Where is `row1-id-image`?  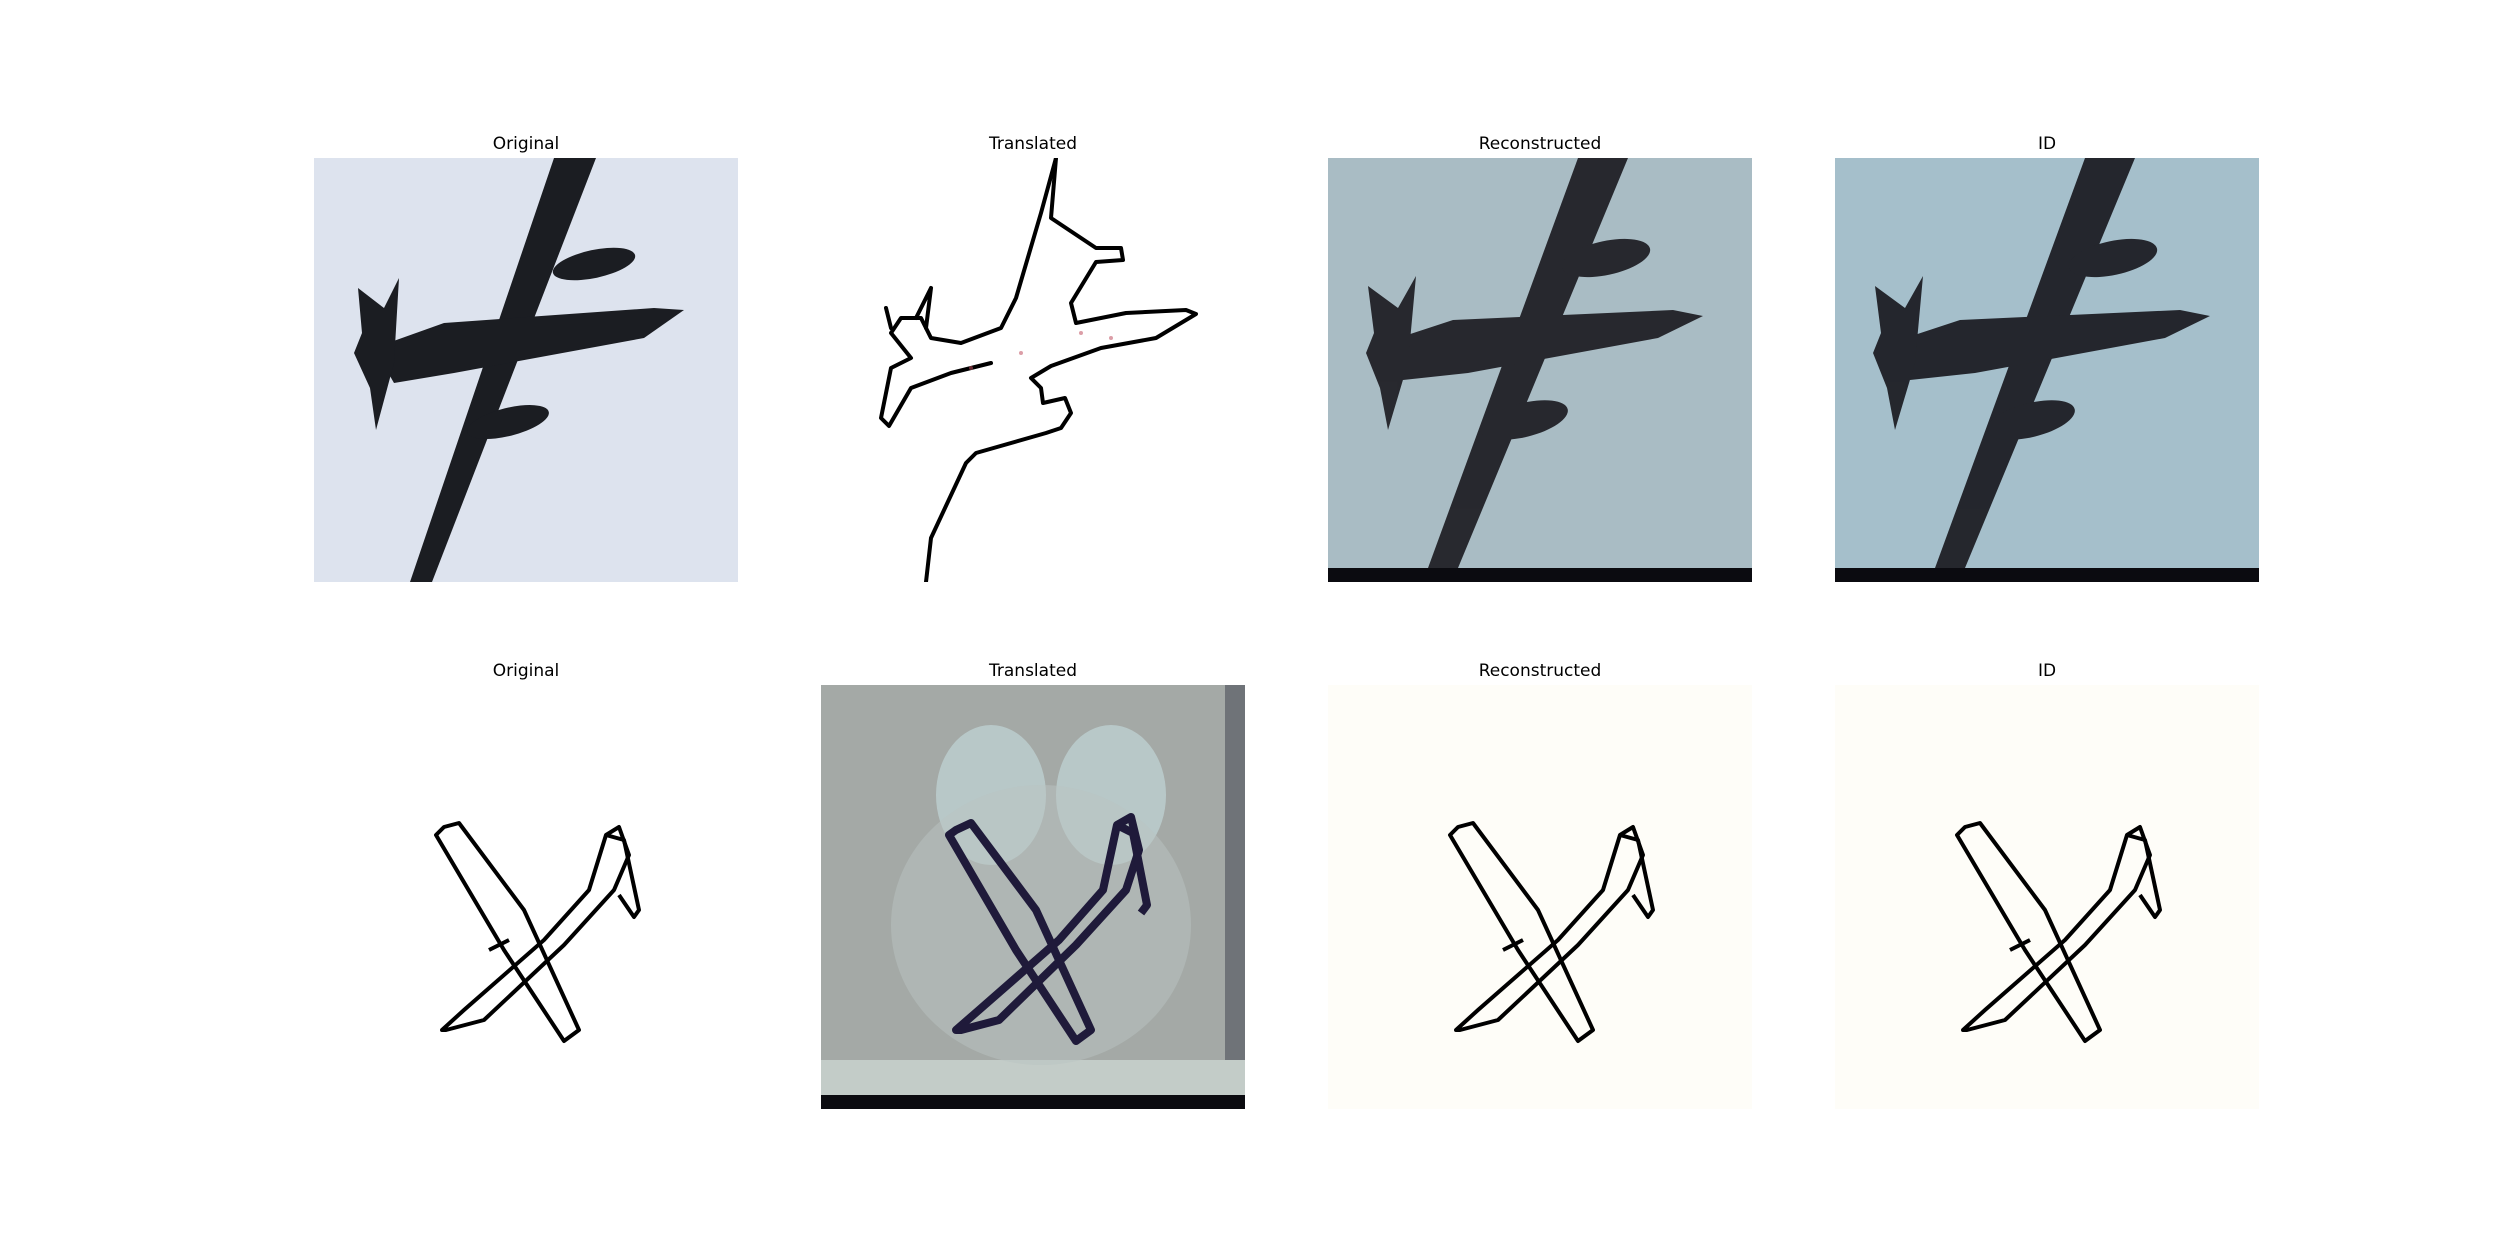
row1-id-image is located at coordinates (2047, 370).